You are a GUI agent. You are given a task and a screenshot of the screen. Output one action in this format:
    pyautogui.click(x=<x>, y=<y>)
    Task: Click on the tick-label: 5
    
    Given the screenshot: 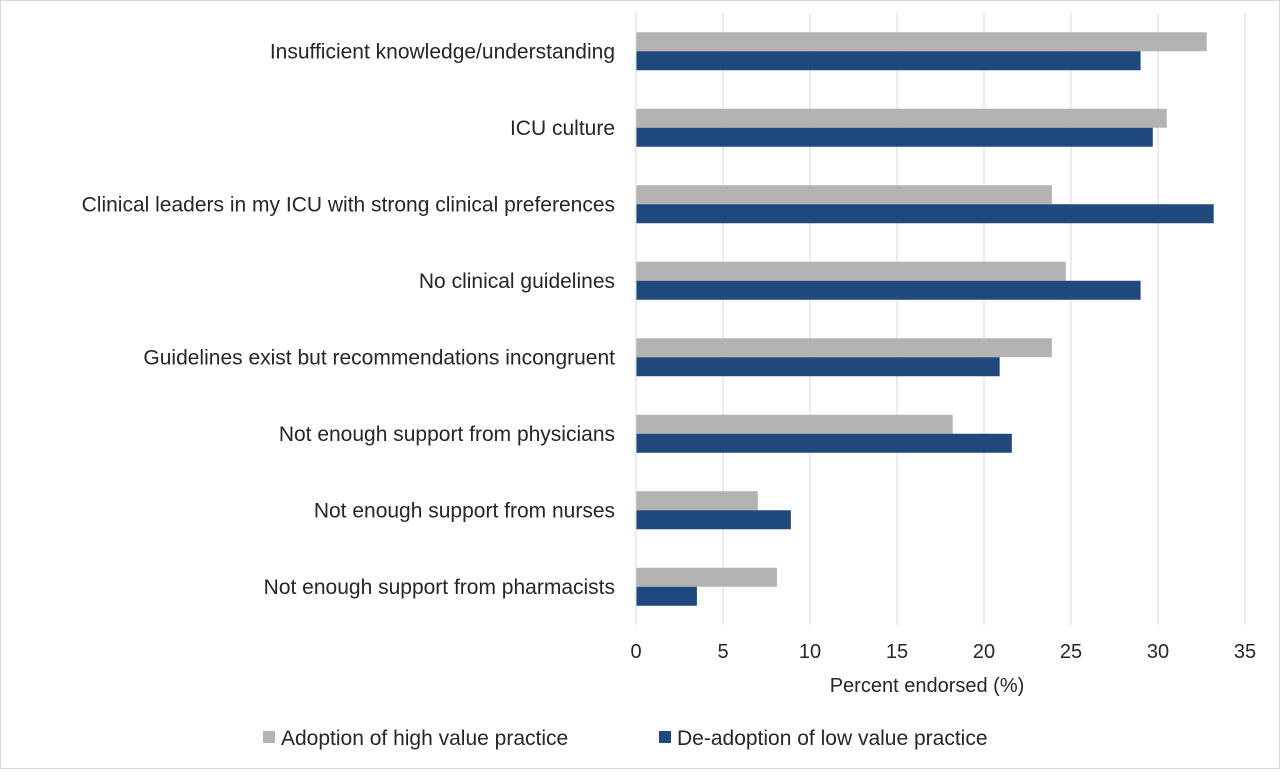 What is the action you would take?
    pyautogui.click(x=722, y=652)
    